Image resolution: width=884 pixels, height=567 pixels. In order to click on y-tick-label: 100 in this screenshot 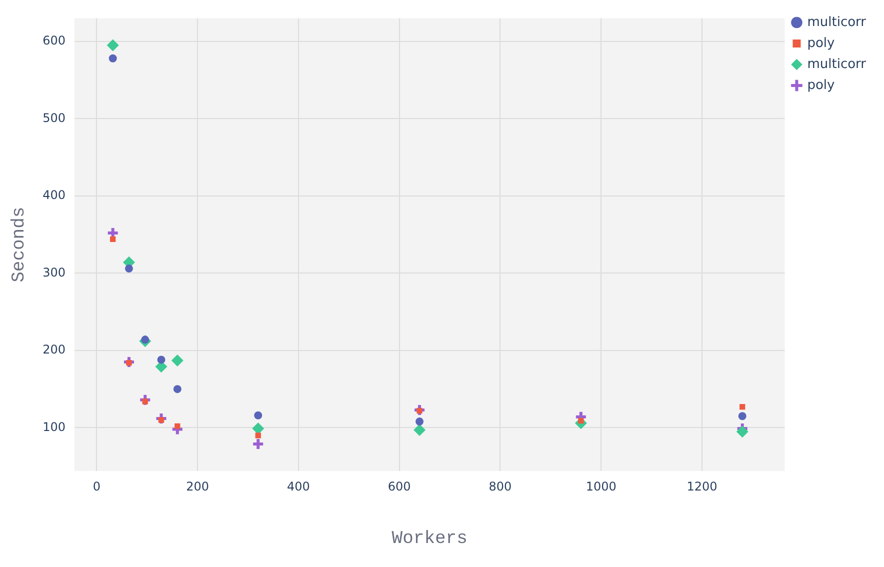, I will do `click(54, 427)`.